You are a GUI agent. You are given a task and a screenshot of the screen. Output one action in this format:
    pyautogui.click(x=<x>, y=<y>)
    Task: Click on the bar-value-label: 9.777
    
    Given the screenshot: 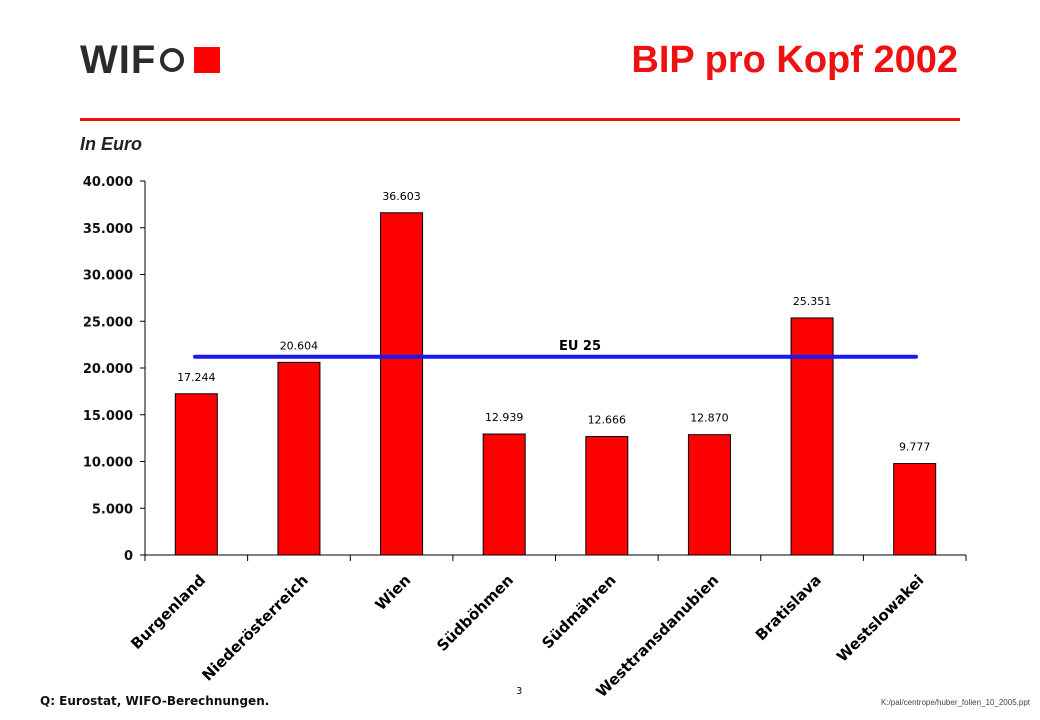 What is the action you would take?
    pyautogui.click(x=915, y=447)
    